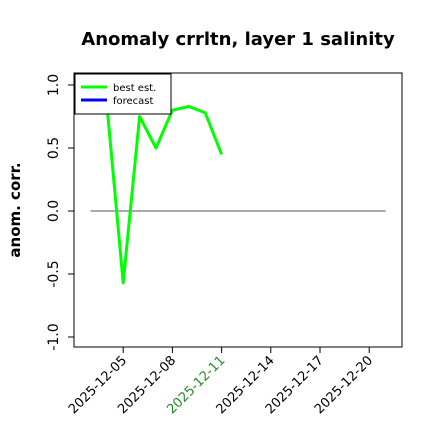 The height and width of the screenshot is (440, 440). I want to click on y-tick-label: -0.5, so click(54, 273).